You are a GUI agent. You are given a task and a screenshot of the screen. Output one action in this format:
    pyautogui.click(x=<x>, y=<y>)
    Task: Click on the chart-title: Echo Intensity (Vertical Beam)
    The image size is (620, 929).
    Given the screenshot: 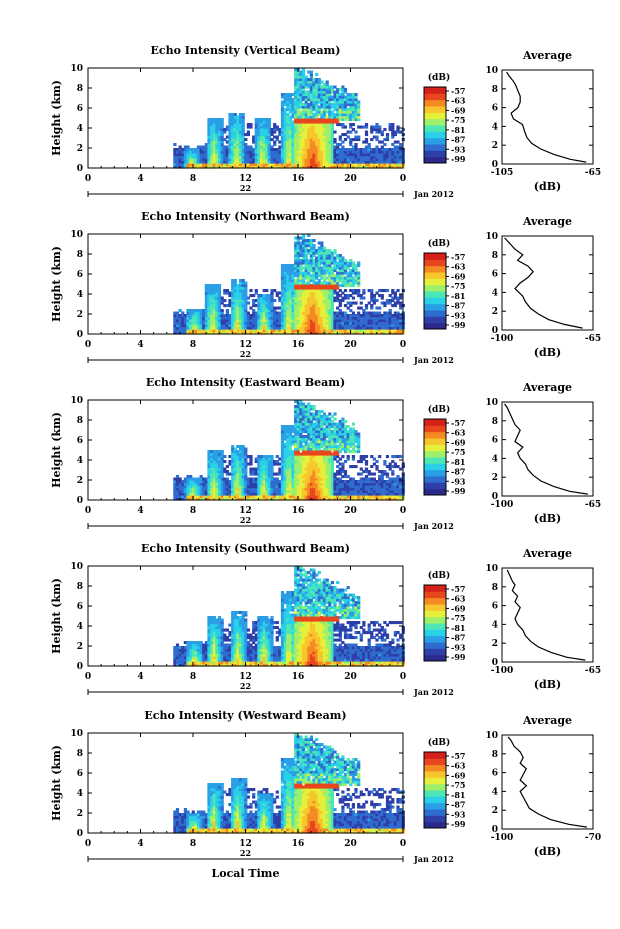 What is the action you would take?
    pyautogui.click(x=245, y=50)
    